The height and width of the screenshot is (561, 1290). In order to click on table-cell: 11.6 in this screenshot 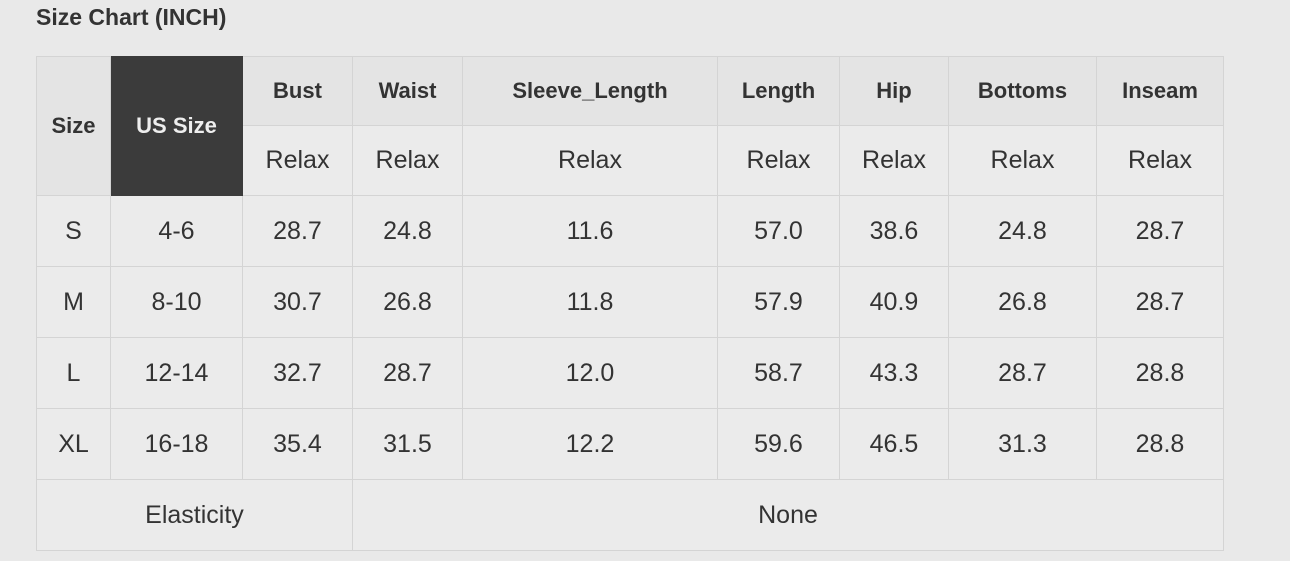, I will do `click(590, 231)`.